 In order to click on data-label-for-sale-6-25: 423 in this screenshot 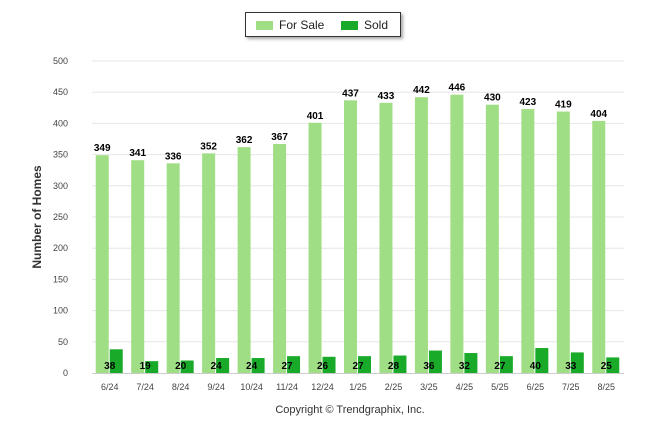, I will do `click(527, 102)`.